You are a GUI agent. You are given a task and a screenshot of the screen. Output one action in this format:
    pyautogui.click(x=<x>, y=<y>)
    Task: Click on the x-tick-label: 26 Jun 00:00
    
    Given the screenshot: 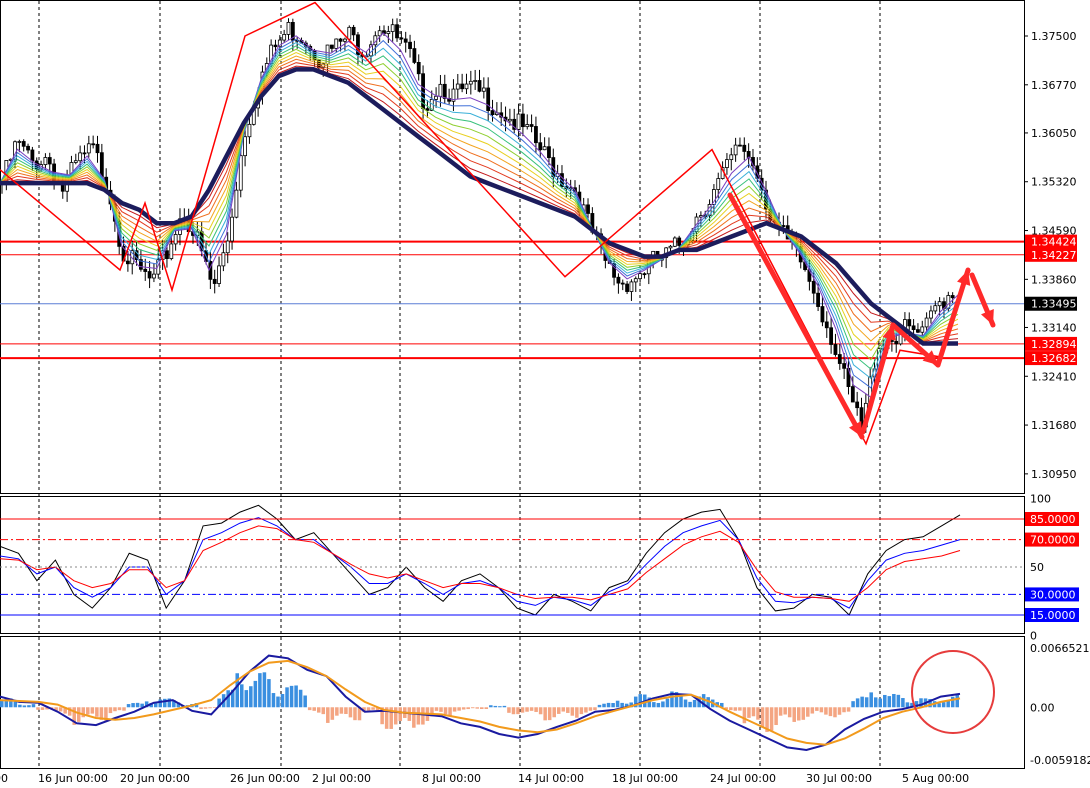 What is the action you would take?
    pyautogui.click(x=265, y=778)
    